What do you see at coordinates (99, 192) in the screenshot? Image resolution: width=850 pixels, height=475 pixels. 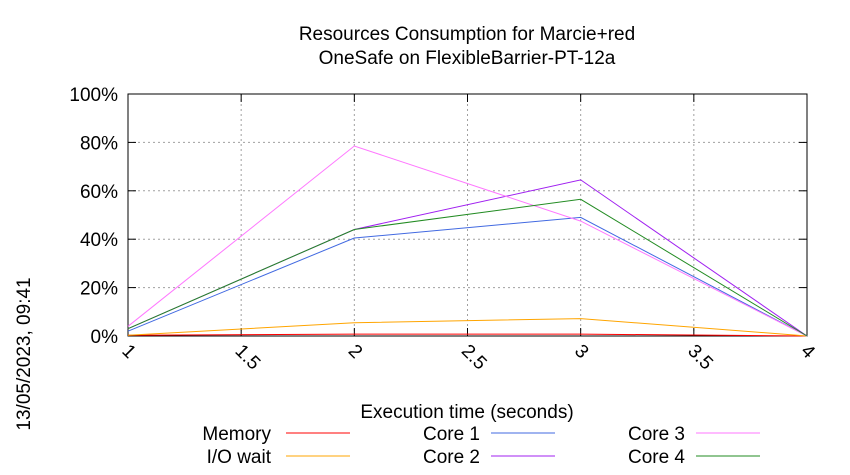 I see `y-tick-label: 60%` at bounding box center [99, 192].